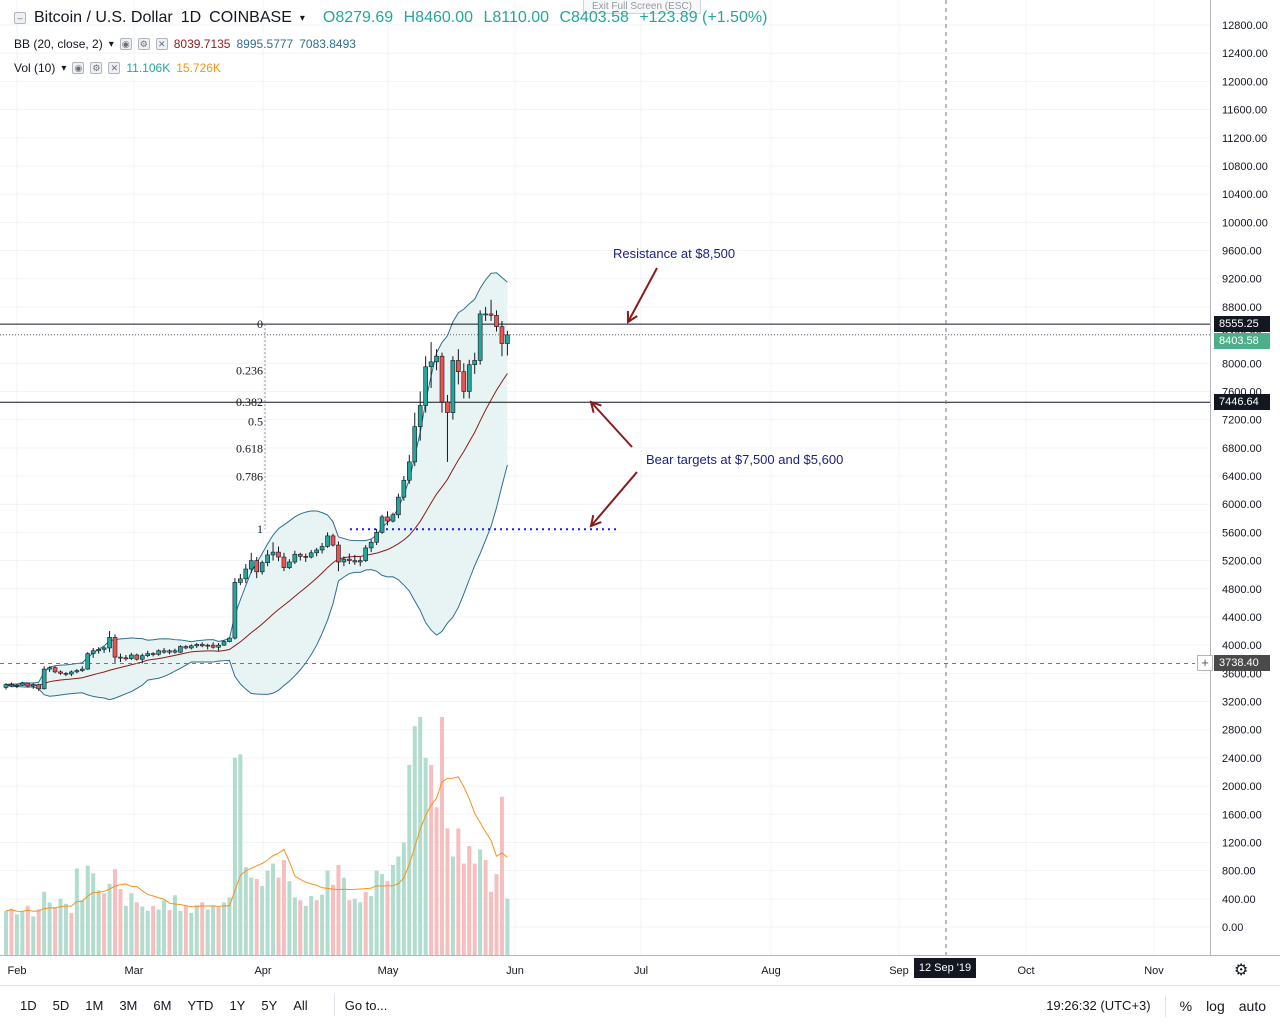 The width and height of the screenshot is (1280, 1024). I want to click on timeframe-5y: 5Y, so click(269, 1005).